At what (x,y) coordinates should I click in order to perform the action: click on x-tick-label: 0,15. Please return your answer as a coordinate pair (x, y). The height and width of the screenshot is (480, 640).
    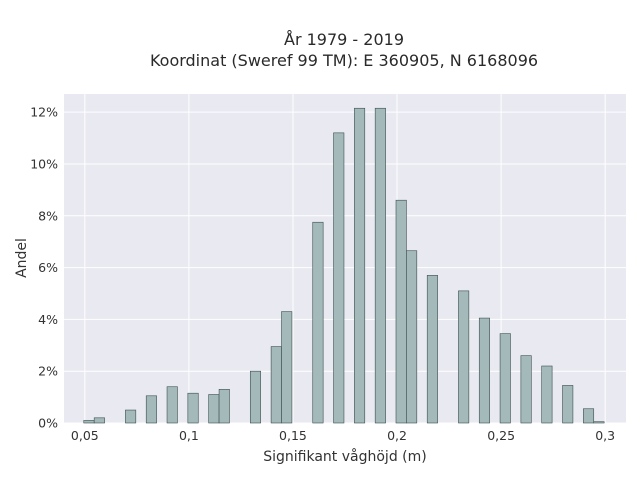
    Looking at the image, I should click on (293, 435).